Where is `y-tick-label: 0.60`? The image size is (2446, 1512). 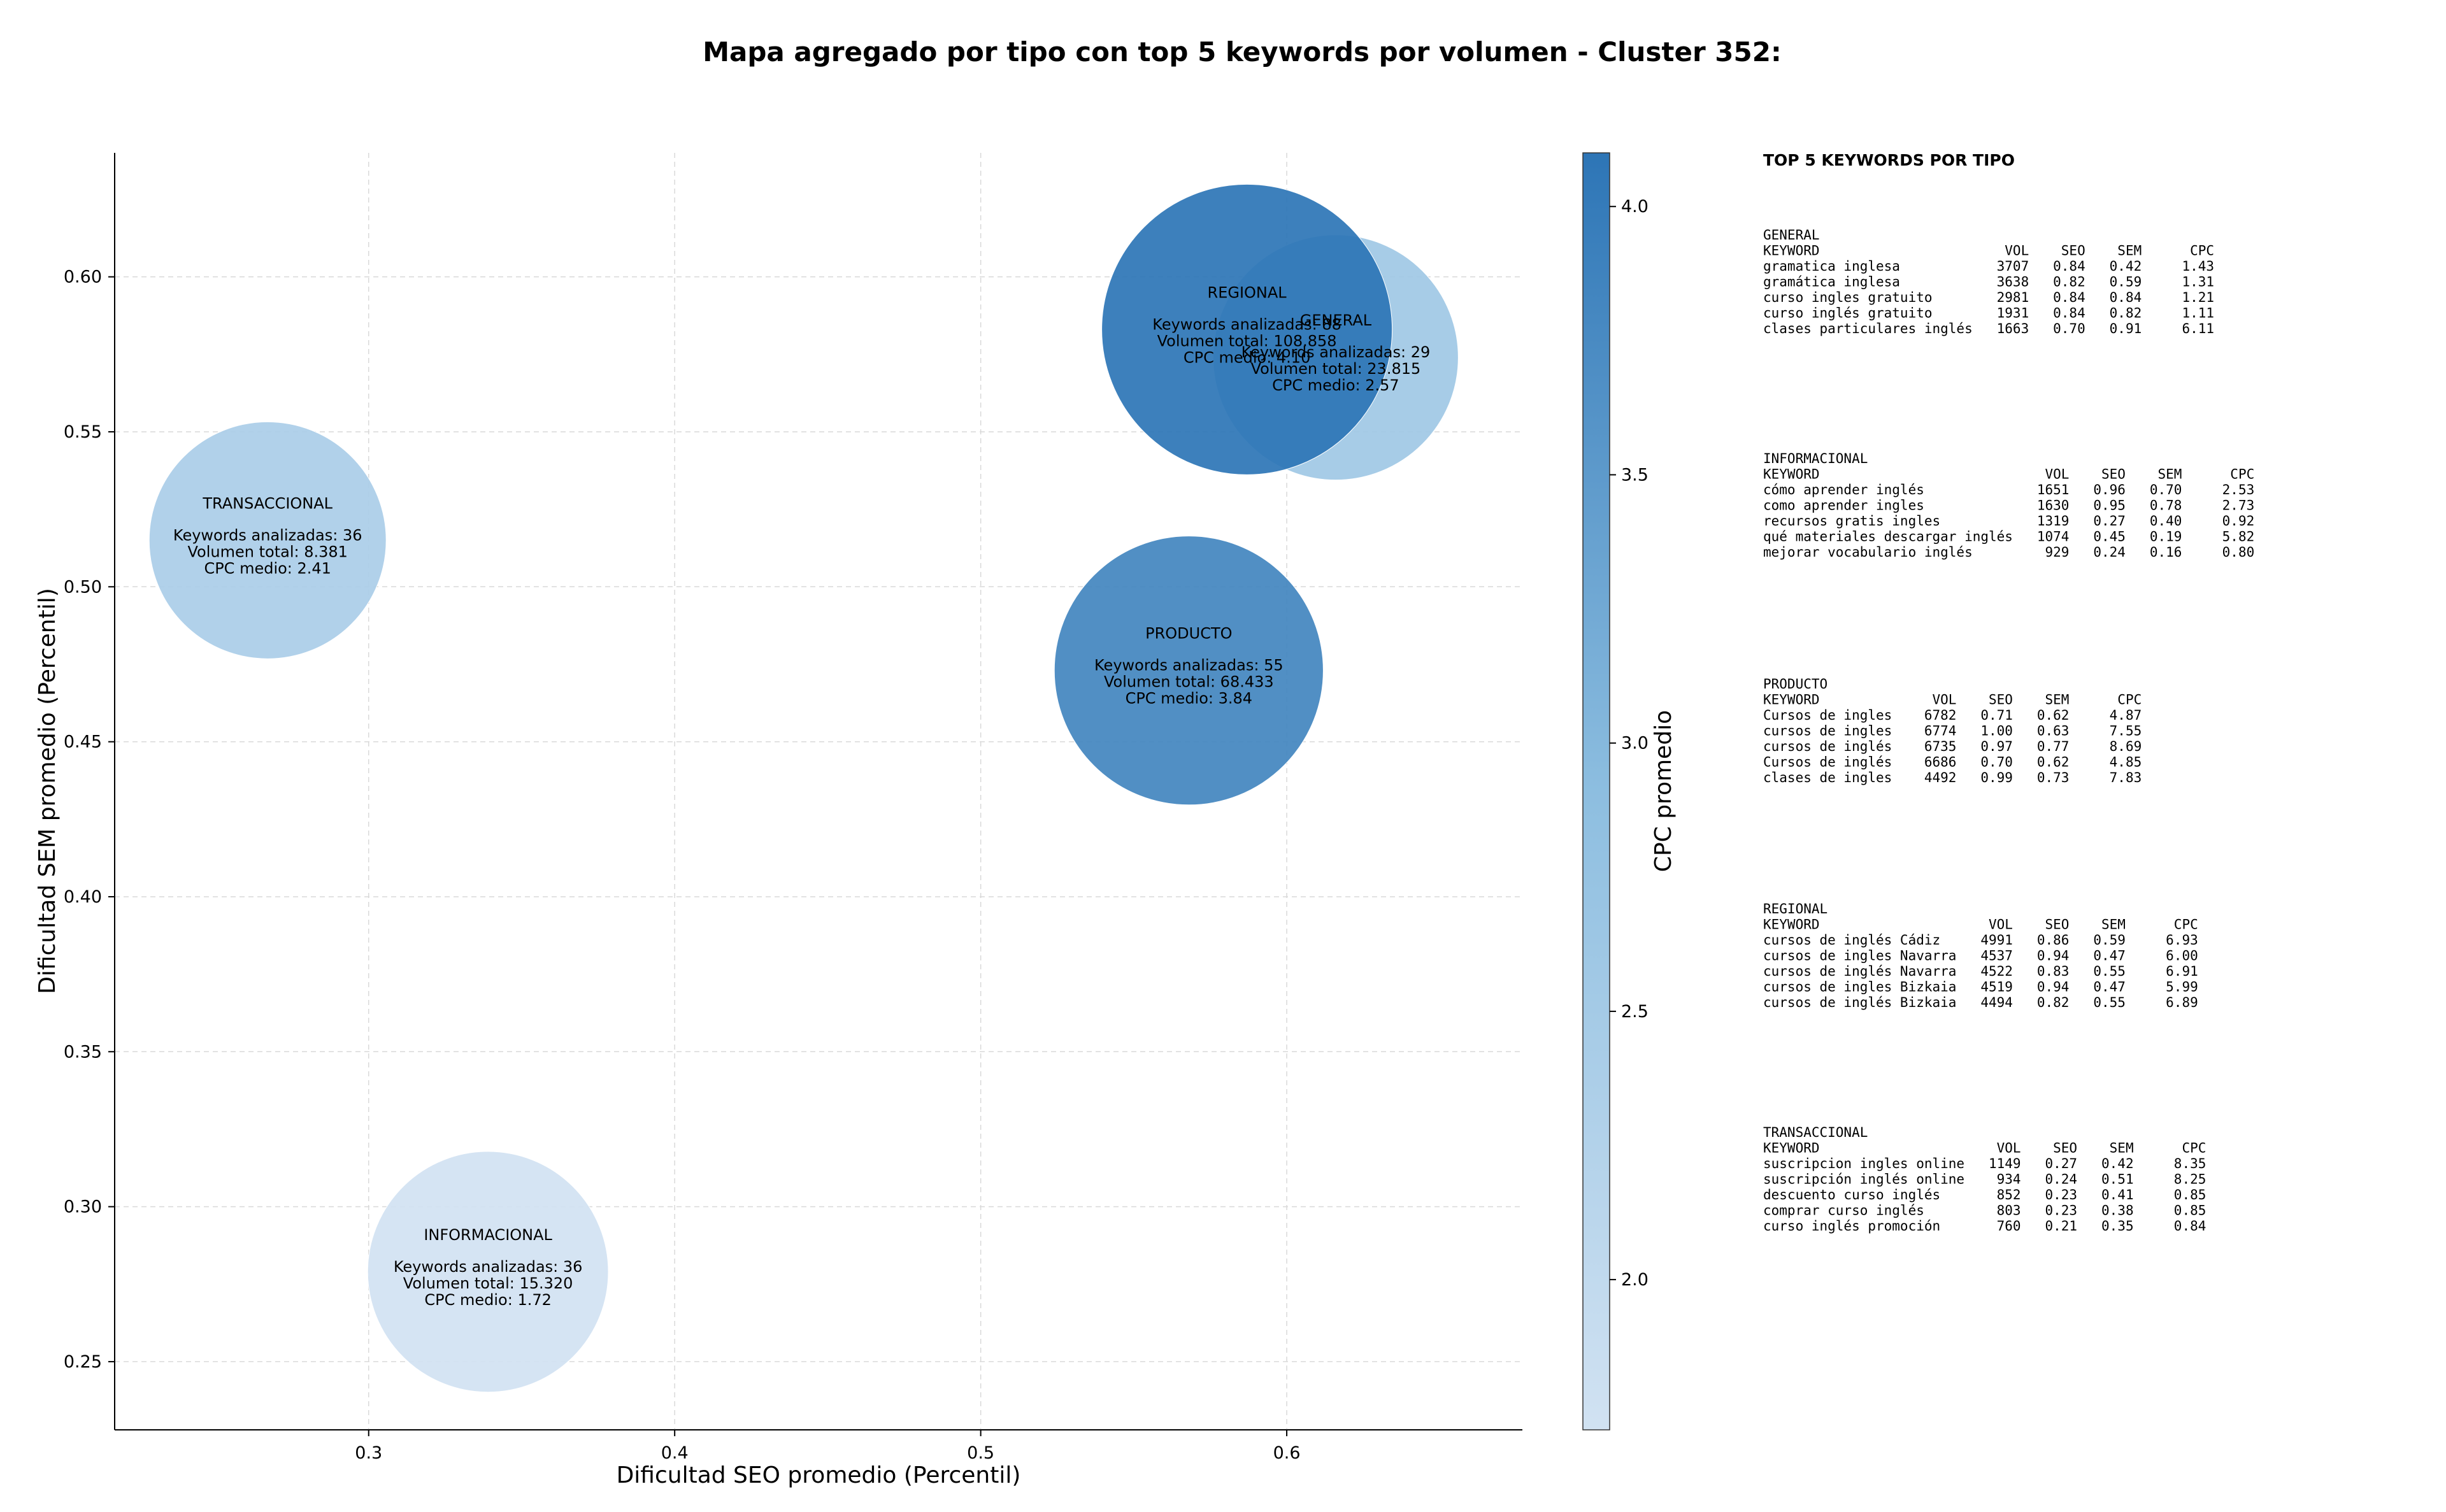 y-tick-label: 0.60 is located at coordinates (83, 277).